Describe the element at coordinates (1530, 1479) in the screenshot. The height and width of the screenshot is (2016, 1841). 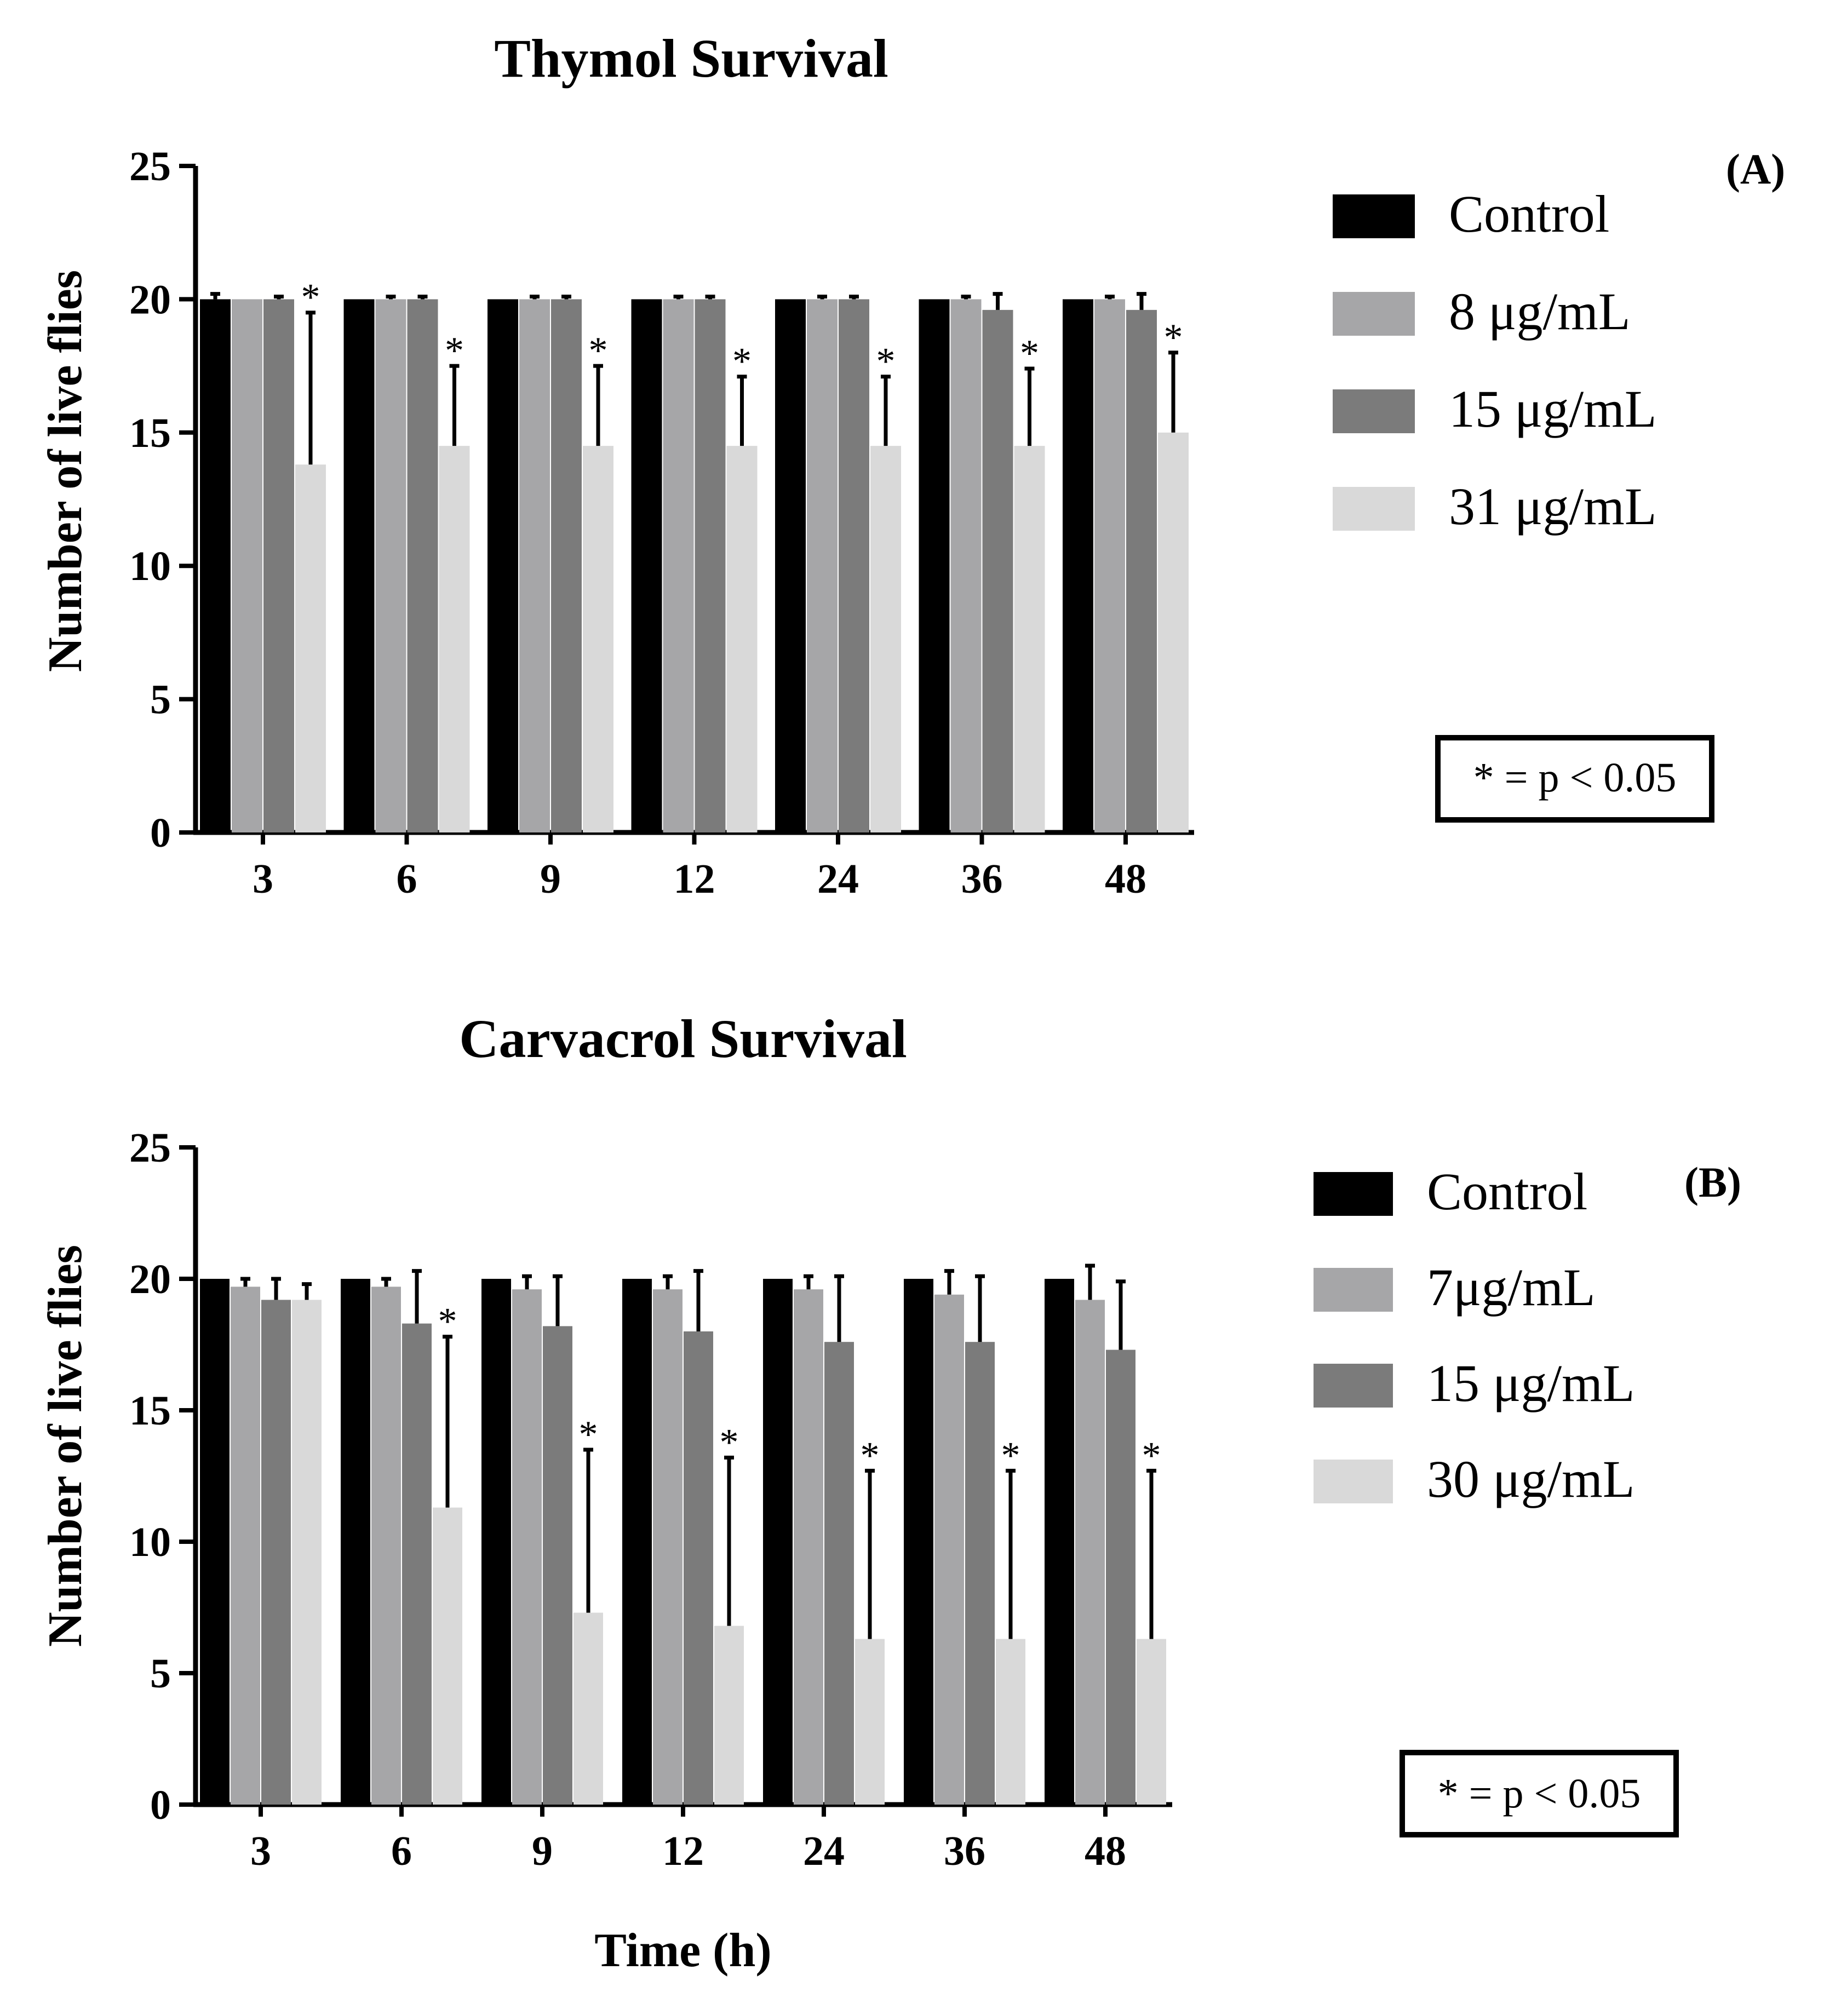
I see `legend-label: 30 μg/mL` at that location.